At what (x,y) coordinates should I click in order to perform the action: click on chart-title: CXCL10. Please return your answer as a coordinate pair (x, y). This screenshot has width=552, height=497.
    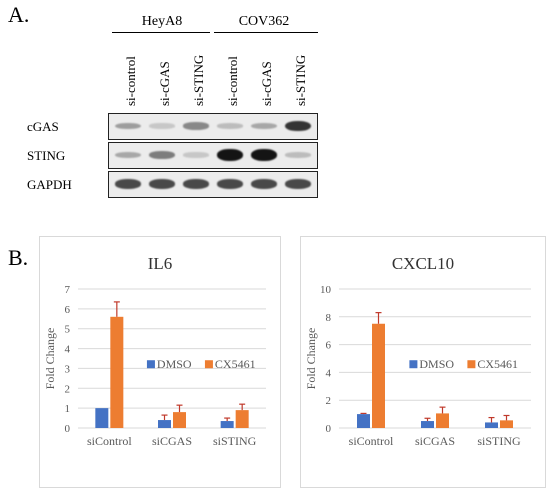
    Looking at the image, I should click on (423, 263).